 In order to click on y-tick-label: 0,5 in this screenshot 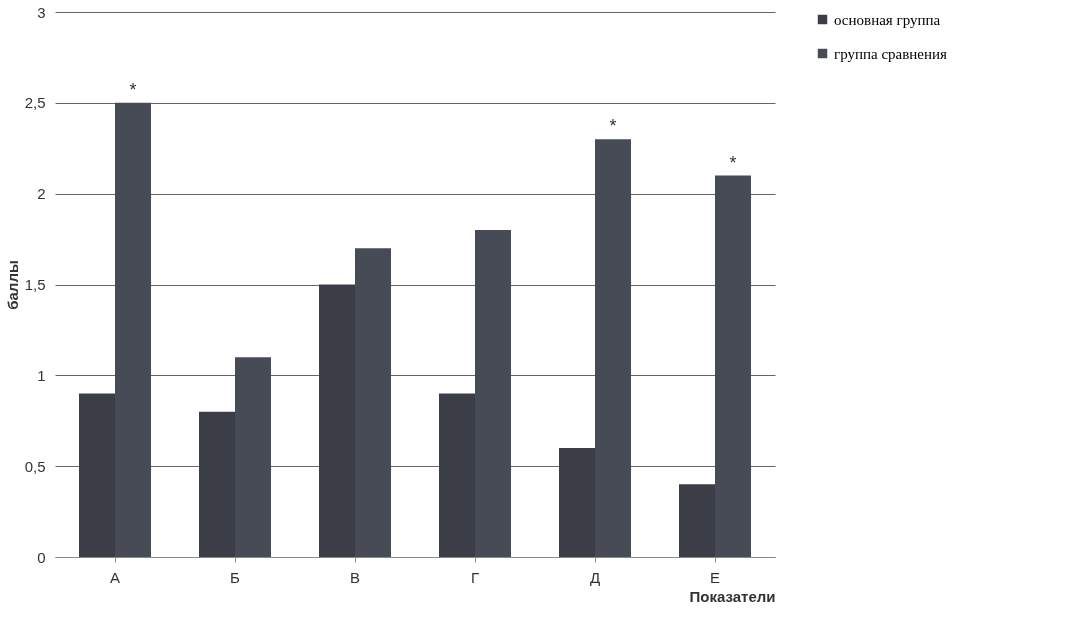, I will do `click(35, 466)`.